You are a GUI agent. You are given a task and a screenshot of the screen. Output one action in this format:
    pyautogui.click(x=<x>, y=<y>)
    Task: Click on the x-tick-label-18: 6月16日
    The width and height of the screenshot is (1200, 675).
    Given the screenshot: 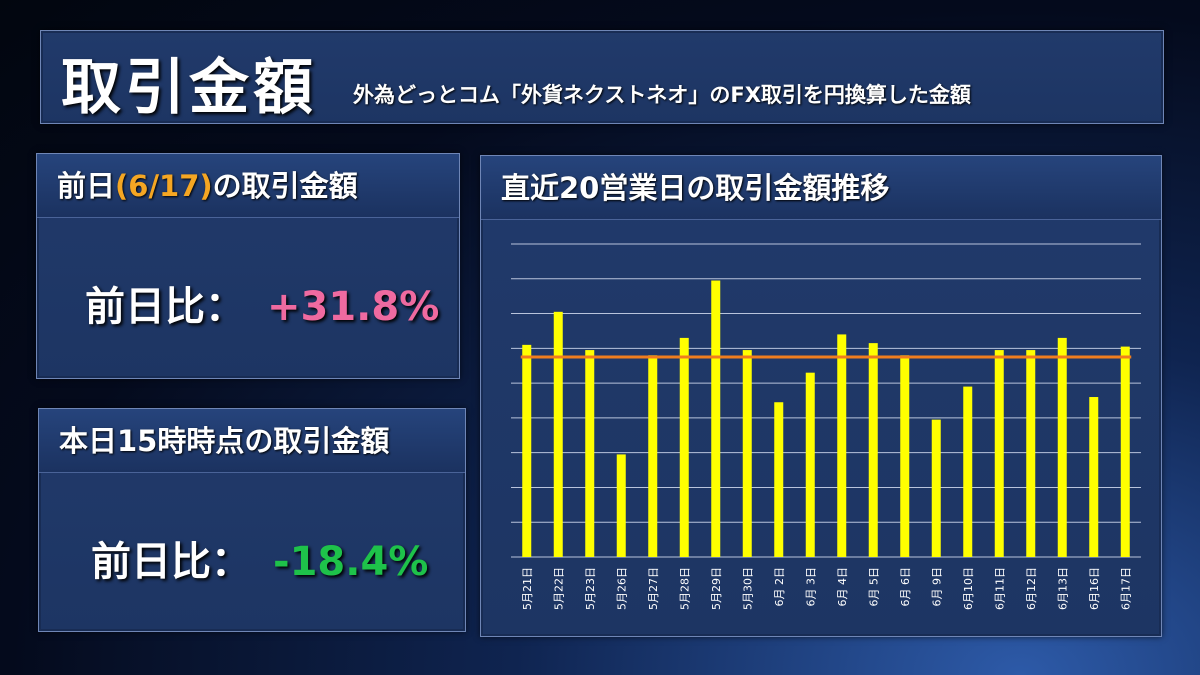 What is the action you would take?
    pyautogui.click(x=1094, y=588)
    